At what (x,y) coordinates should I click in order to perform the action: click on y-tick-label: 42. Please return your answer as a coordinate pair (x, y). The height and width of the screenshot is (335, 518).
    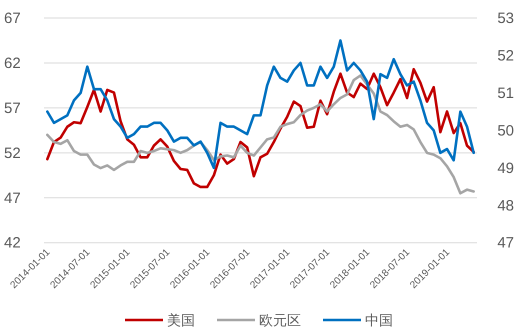
    Looking at the image, I should click on (12, 243).